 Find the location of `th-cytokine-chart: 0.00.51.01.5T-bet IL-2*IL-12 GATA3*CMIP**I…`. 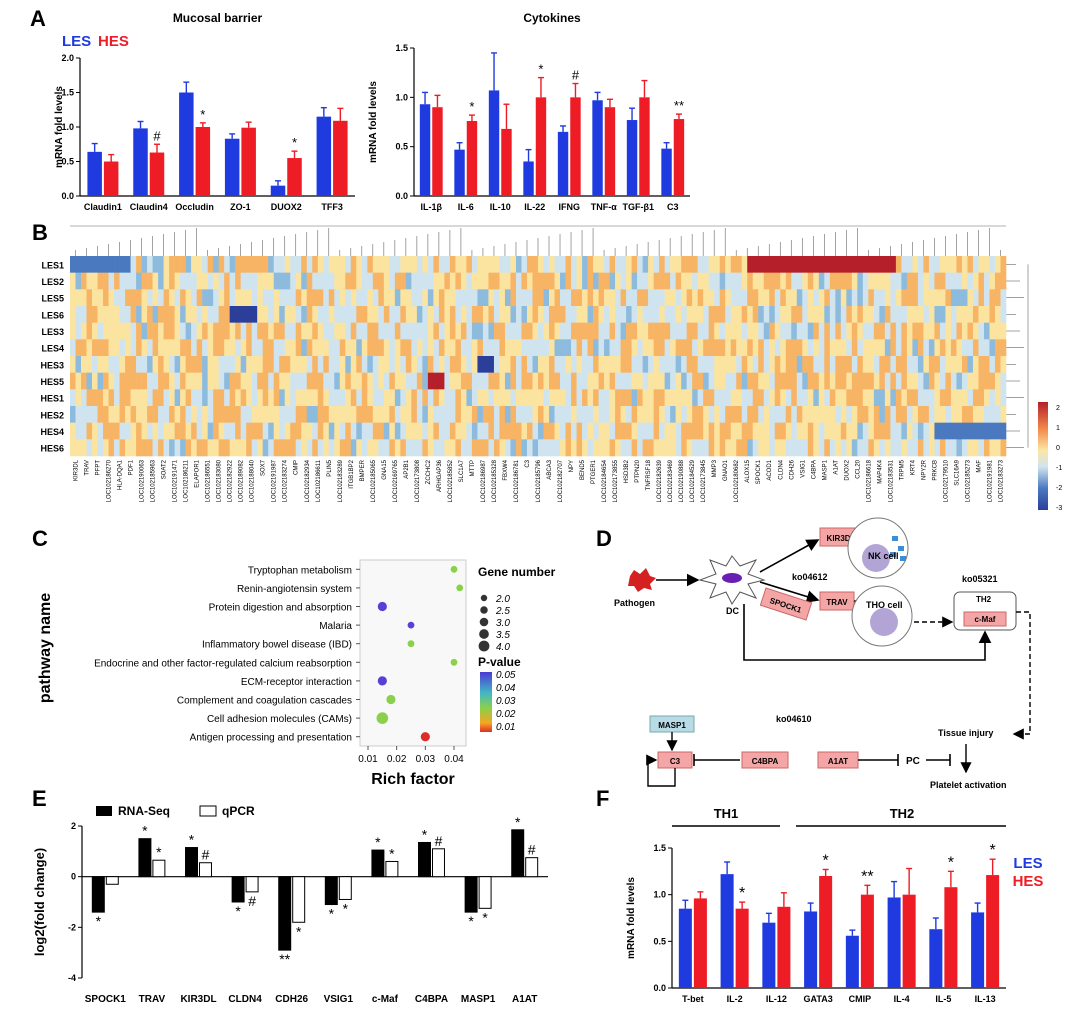

th-cytokine-chart: 0.00.51.01.5T-bet IL-2*IL-12 GATA3*CMIP**I… is located at coordinates (834, 905).